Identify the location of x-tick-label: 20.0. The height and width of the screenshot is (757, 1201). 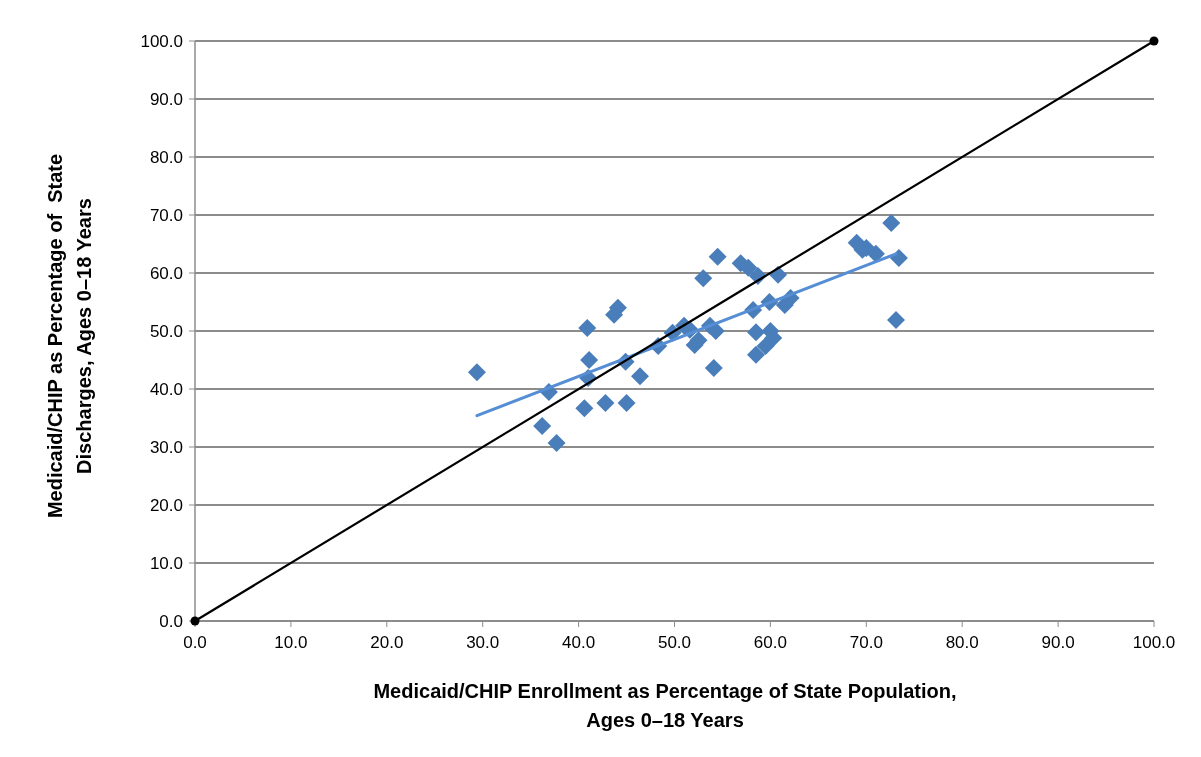
(387, 642).